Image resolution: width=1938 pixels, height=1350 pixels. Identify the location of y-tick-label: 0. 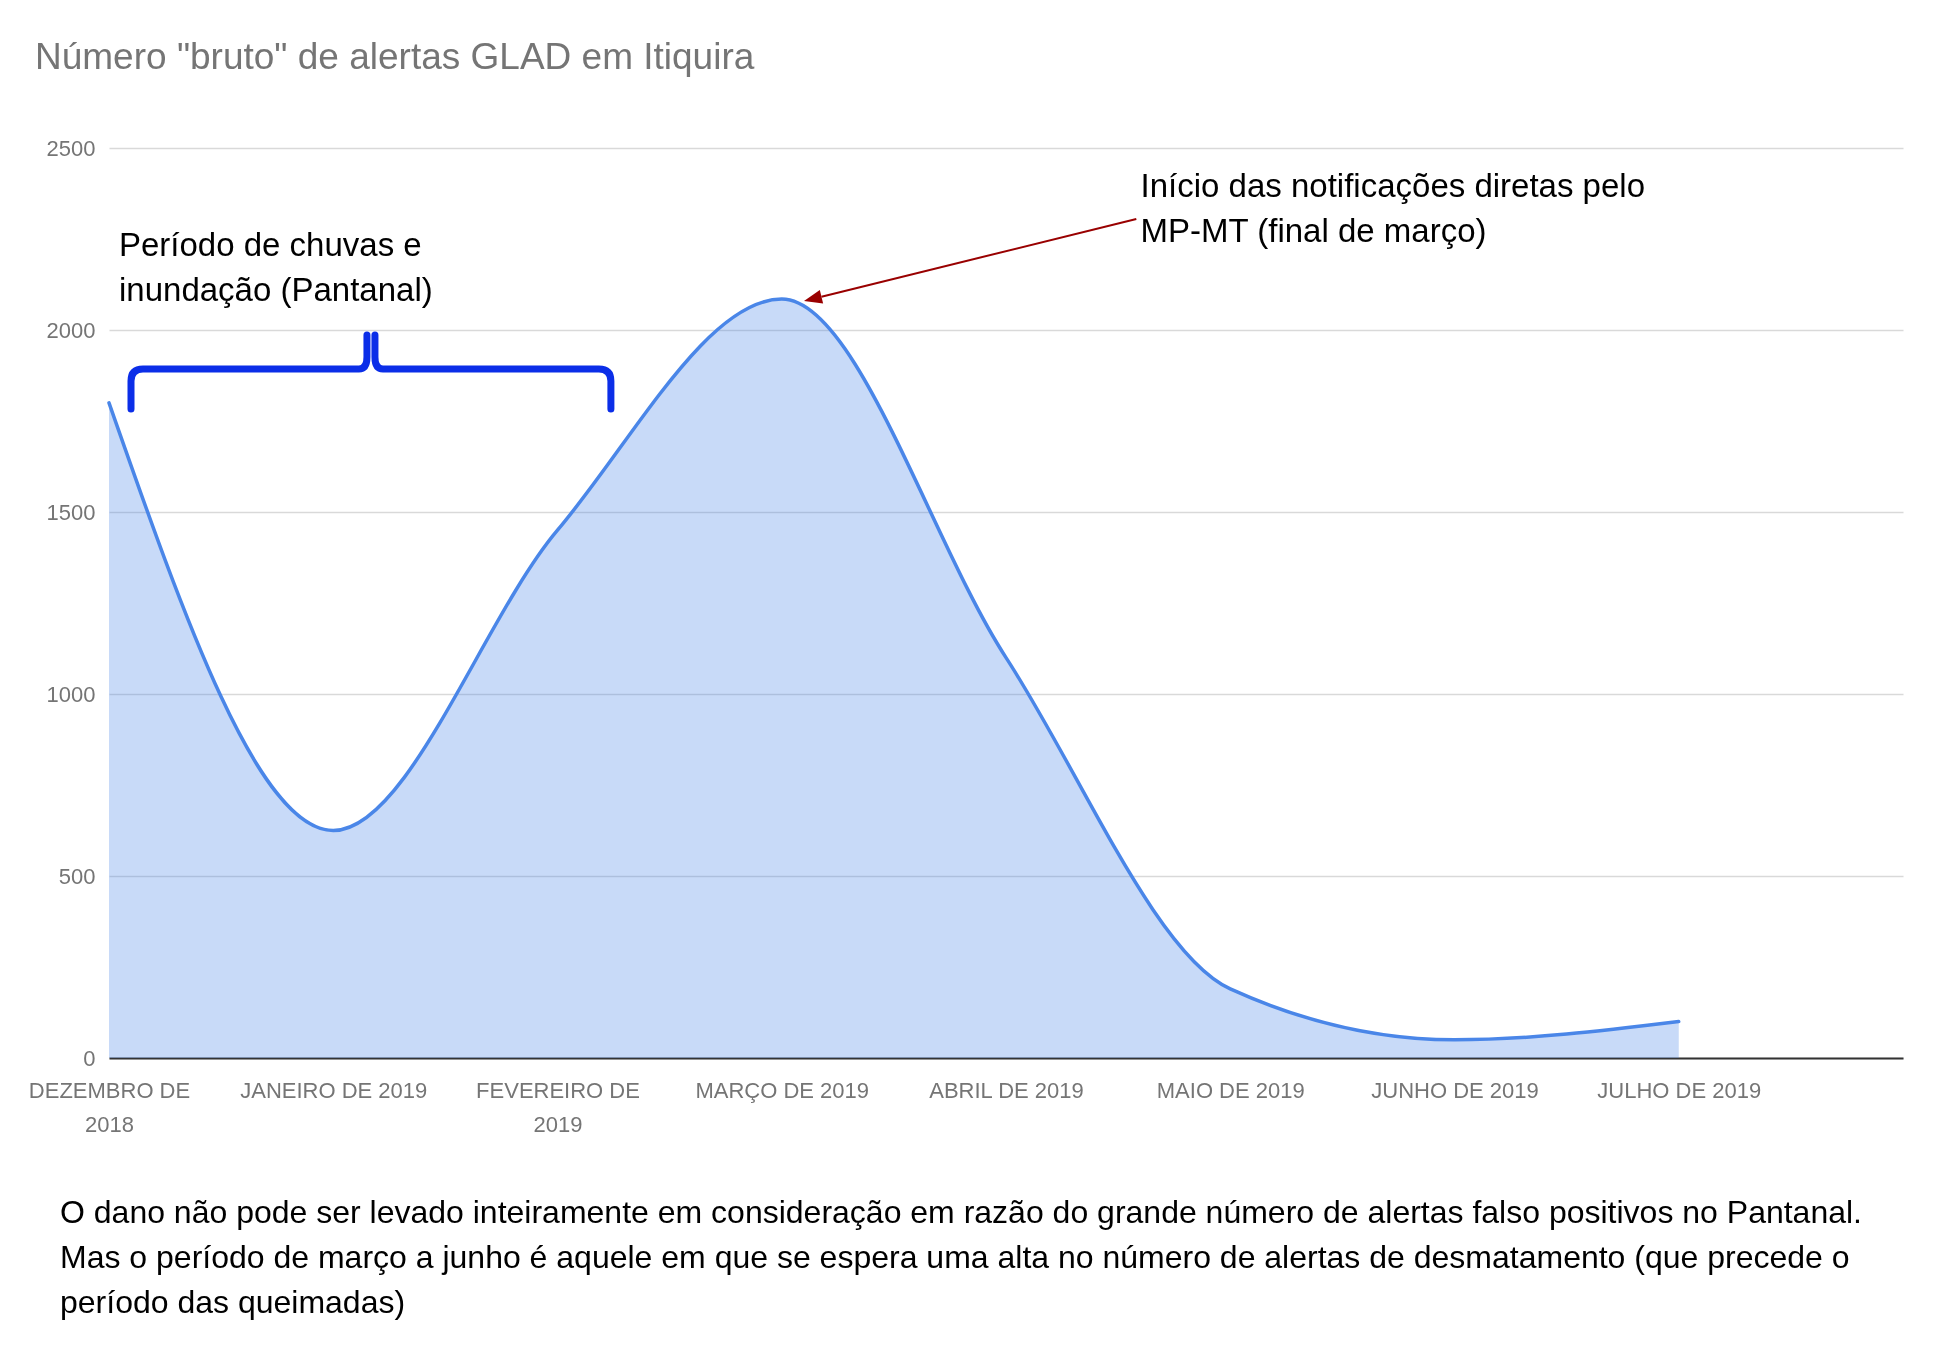
(89, 1058).